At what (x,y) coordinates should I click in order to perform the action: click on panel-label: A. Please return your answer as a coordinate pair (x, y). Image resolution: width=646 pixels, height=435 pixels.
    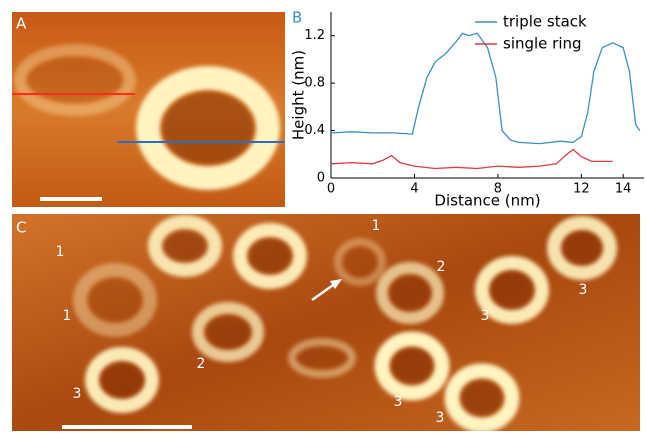
    Looking at the image, I should click on (21, 24).